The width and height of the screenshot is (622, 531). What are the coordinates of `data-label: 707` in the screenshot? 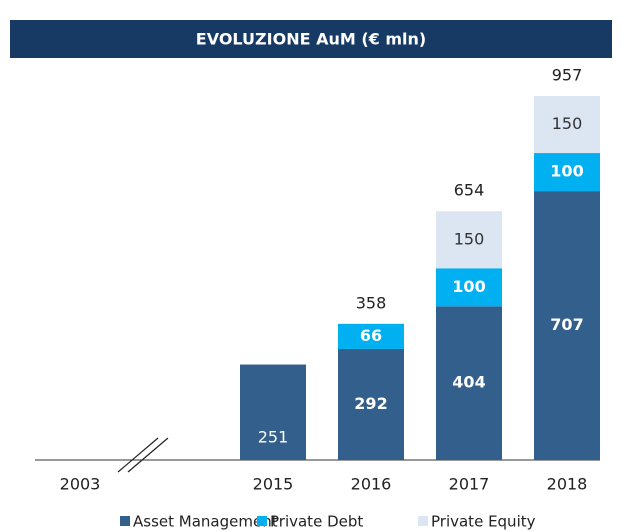 It's located at (566, 324).